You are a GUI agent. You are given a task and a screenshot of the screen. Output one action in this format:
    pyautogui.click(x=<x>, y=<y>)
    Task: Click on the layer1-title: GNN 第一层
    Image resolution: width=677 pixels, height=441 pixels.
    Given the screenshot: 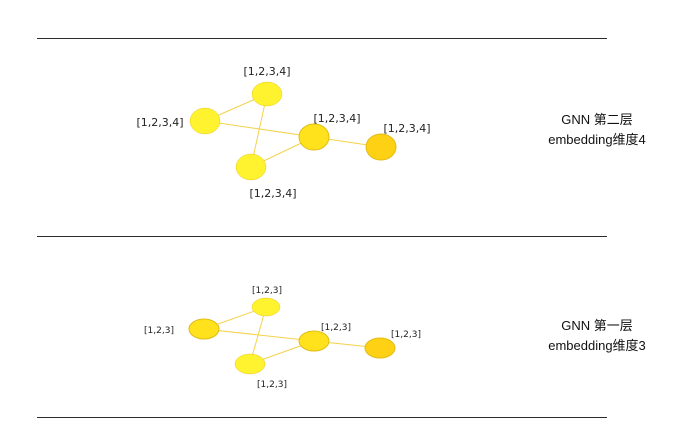 What is the action you would take?
    pyautogui.click(x=597, y=325)
    